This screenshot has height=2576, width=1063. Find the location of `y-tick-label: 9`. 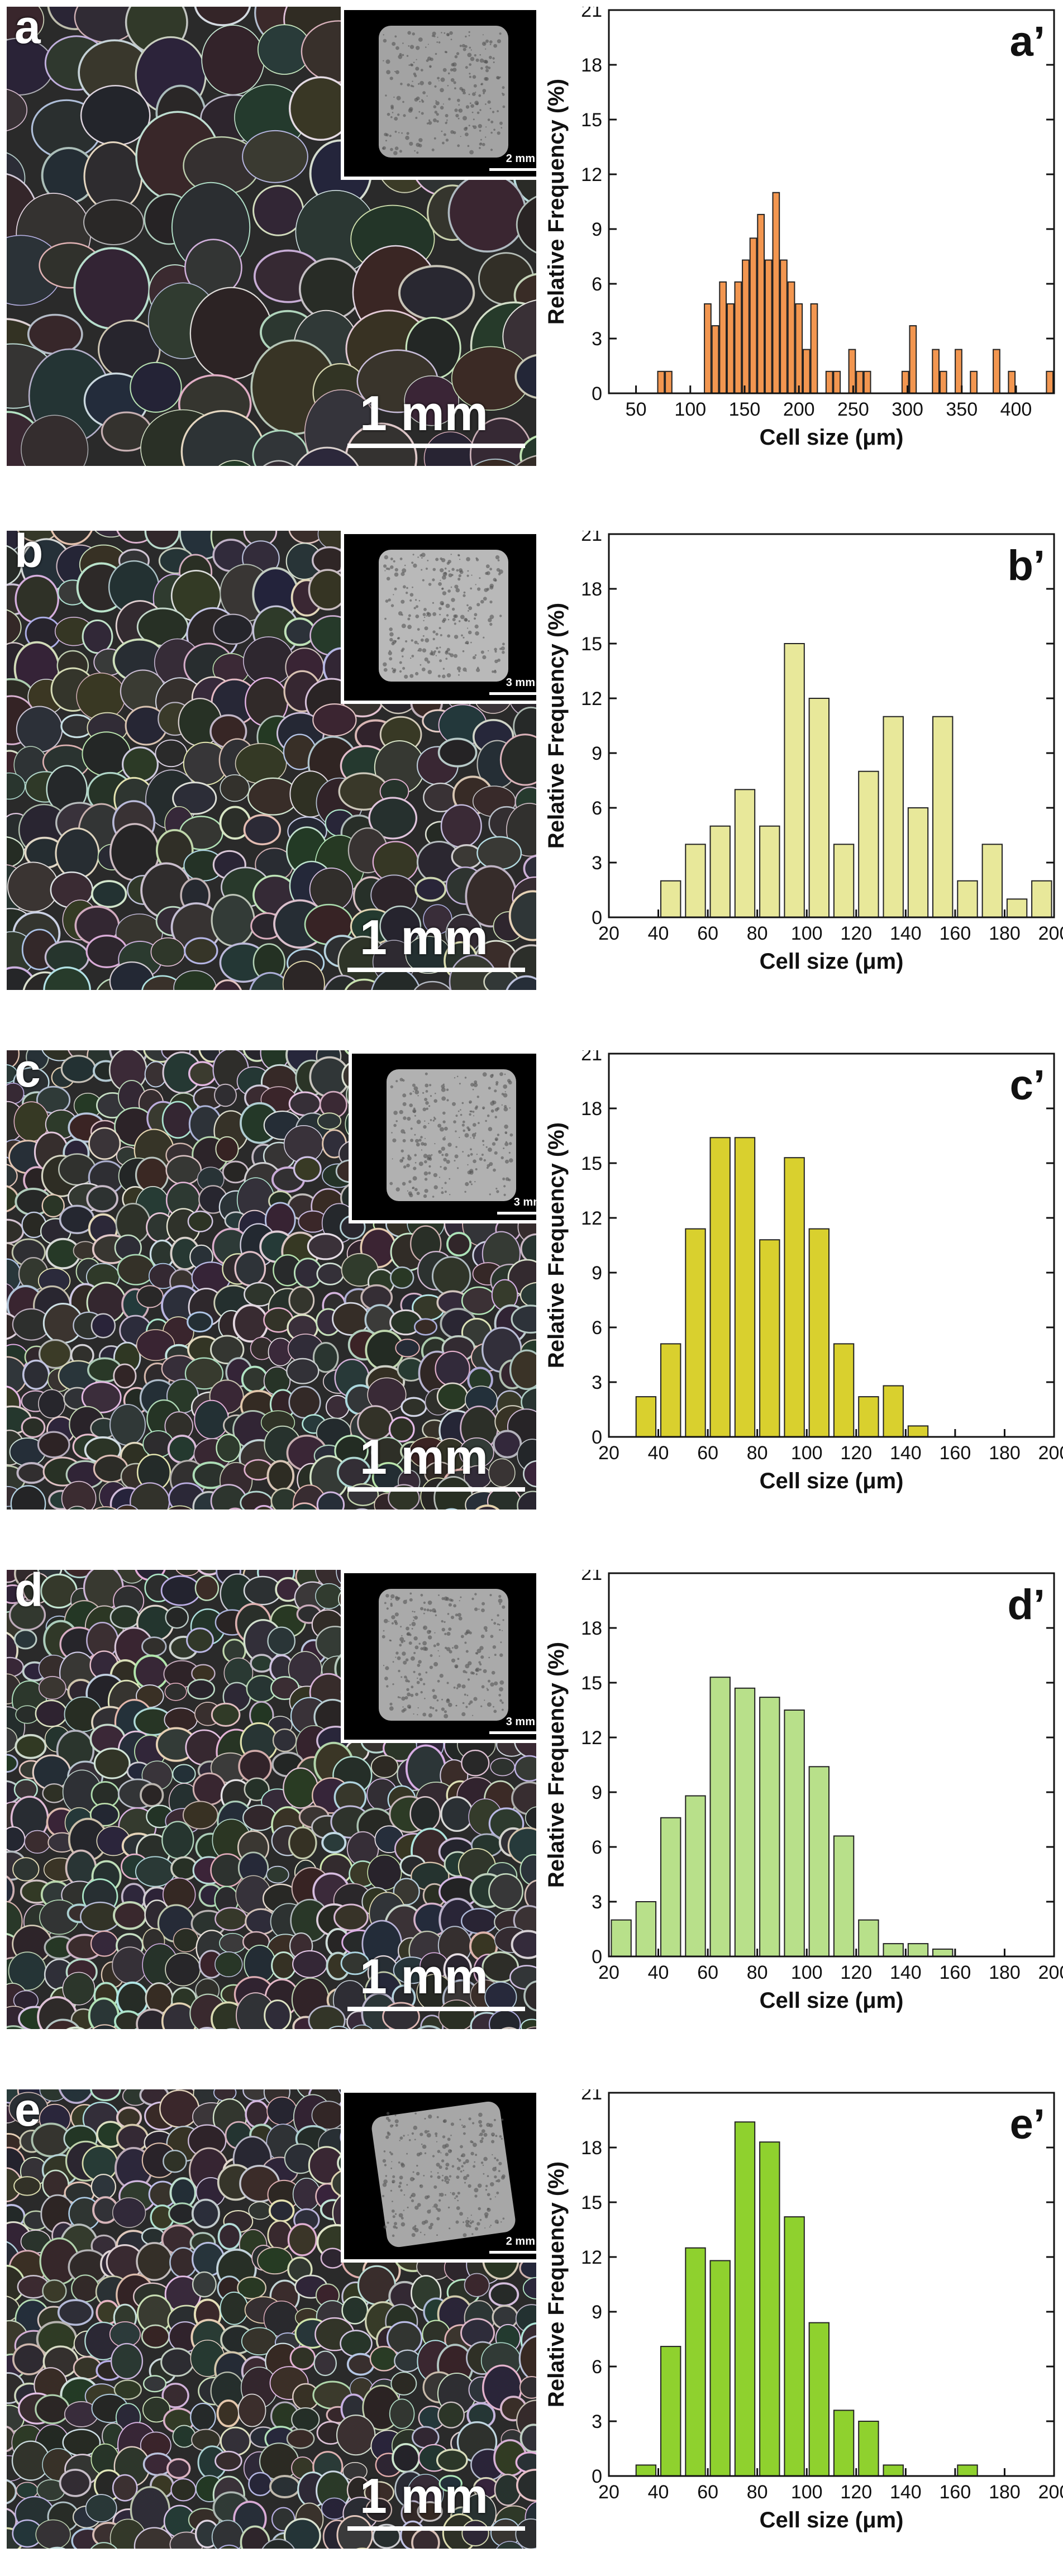

y-tick-label: 9 is located at coordinates (597, 229).